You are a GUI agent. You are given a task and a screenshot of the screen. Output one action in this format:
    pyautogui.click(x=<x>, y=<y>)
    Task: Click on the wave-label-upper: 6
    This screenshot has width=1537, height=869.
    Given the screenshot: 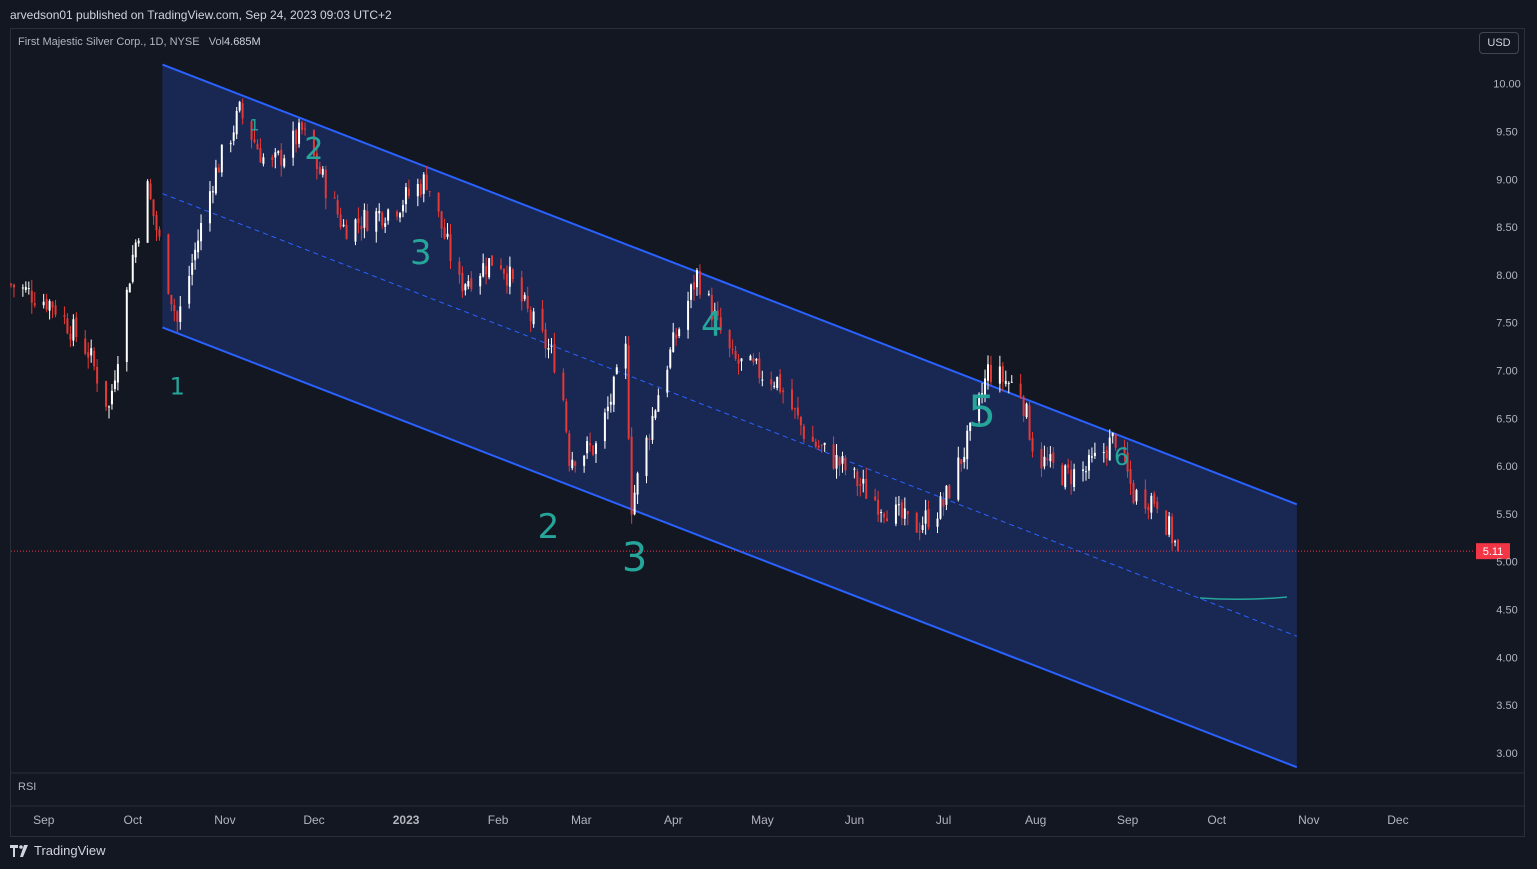 What is the action you would take?
    pyautogui.click(x=1121, y=457)
    